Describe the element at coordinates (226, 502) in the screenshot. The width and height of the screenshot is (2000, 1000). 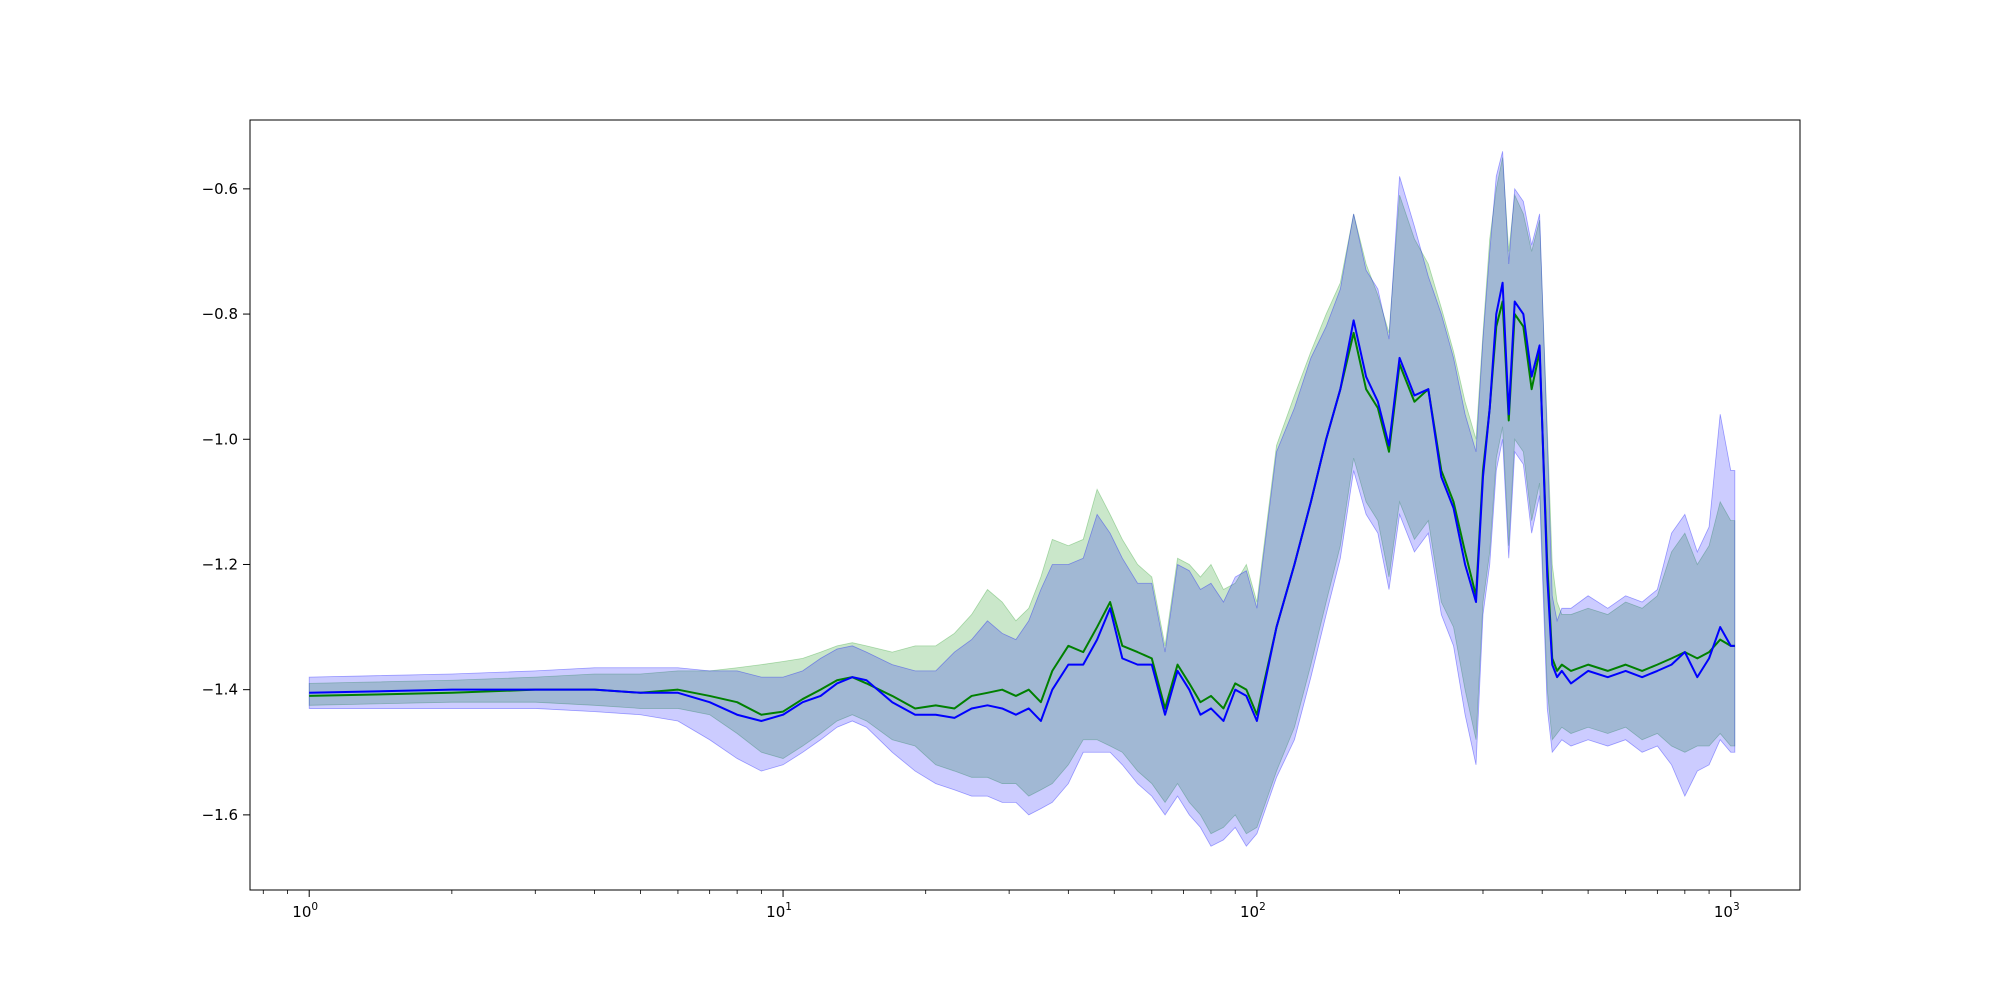
I see `y-axis: −0.6 −0.8 −1.0 −1.2 −1.4 −1.6` at that location.